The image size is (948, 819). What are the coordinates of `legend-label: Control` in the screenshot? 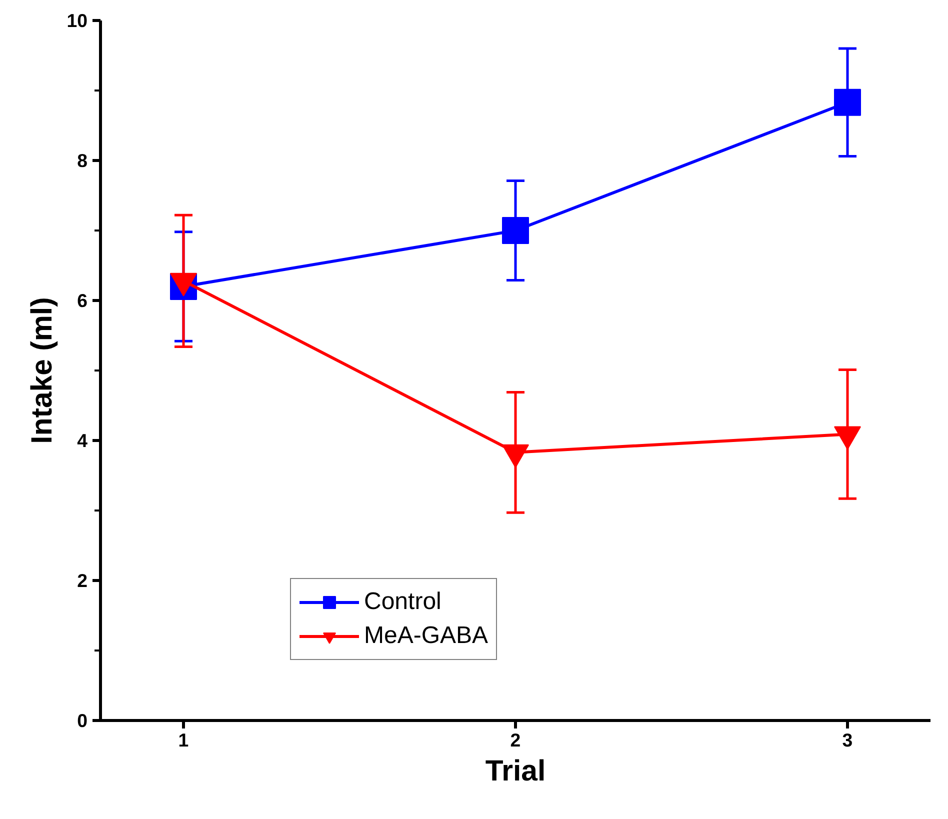 It's located at (403, 602).